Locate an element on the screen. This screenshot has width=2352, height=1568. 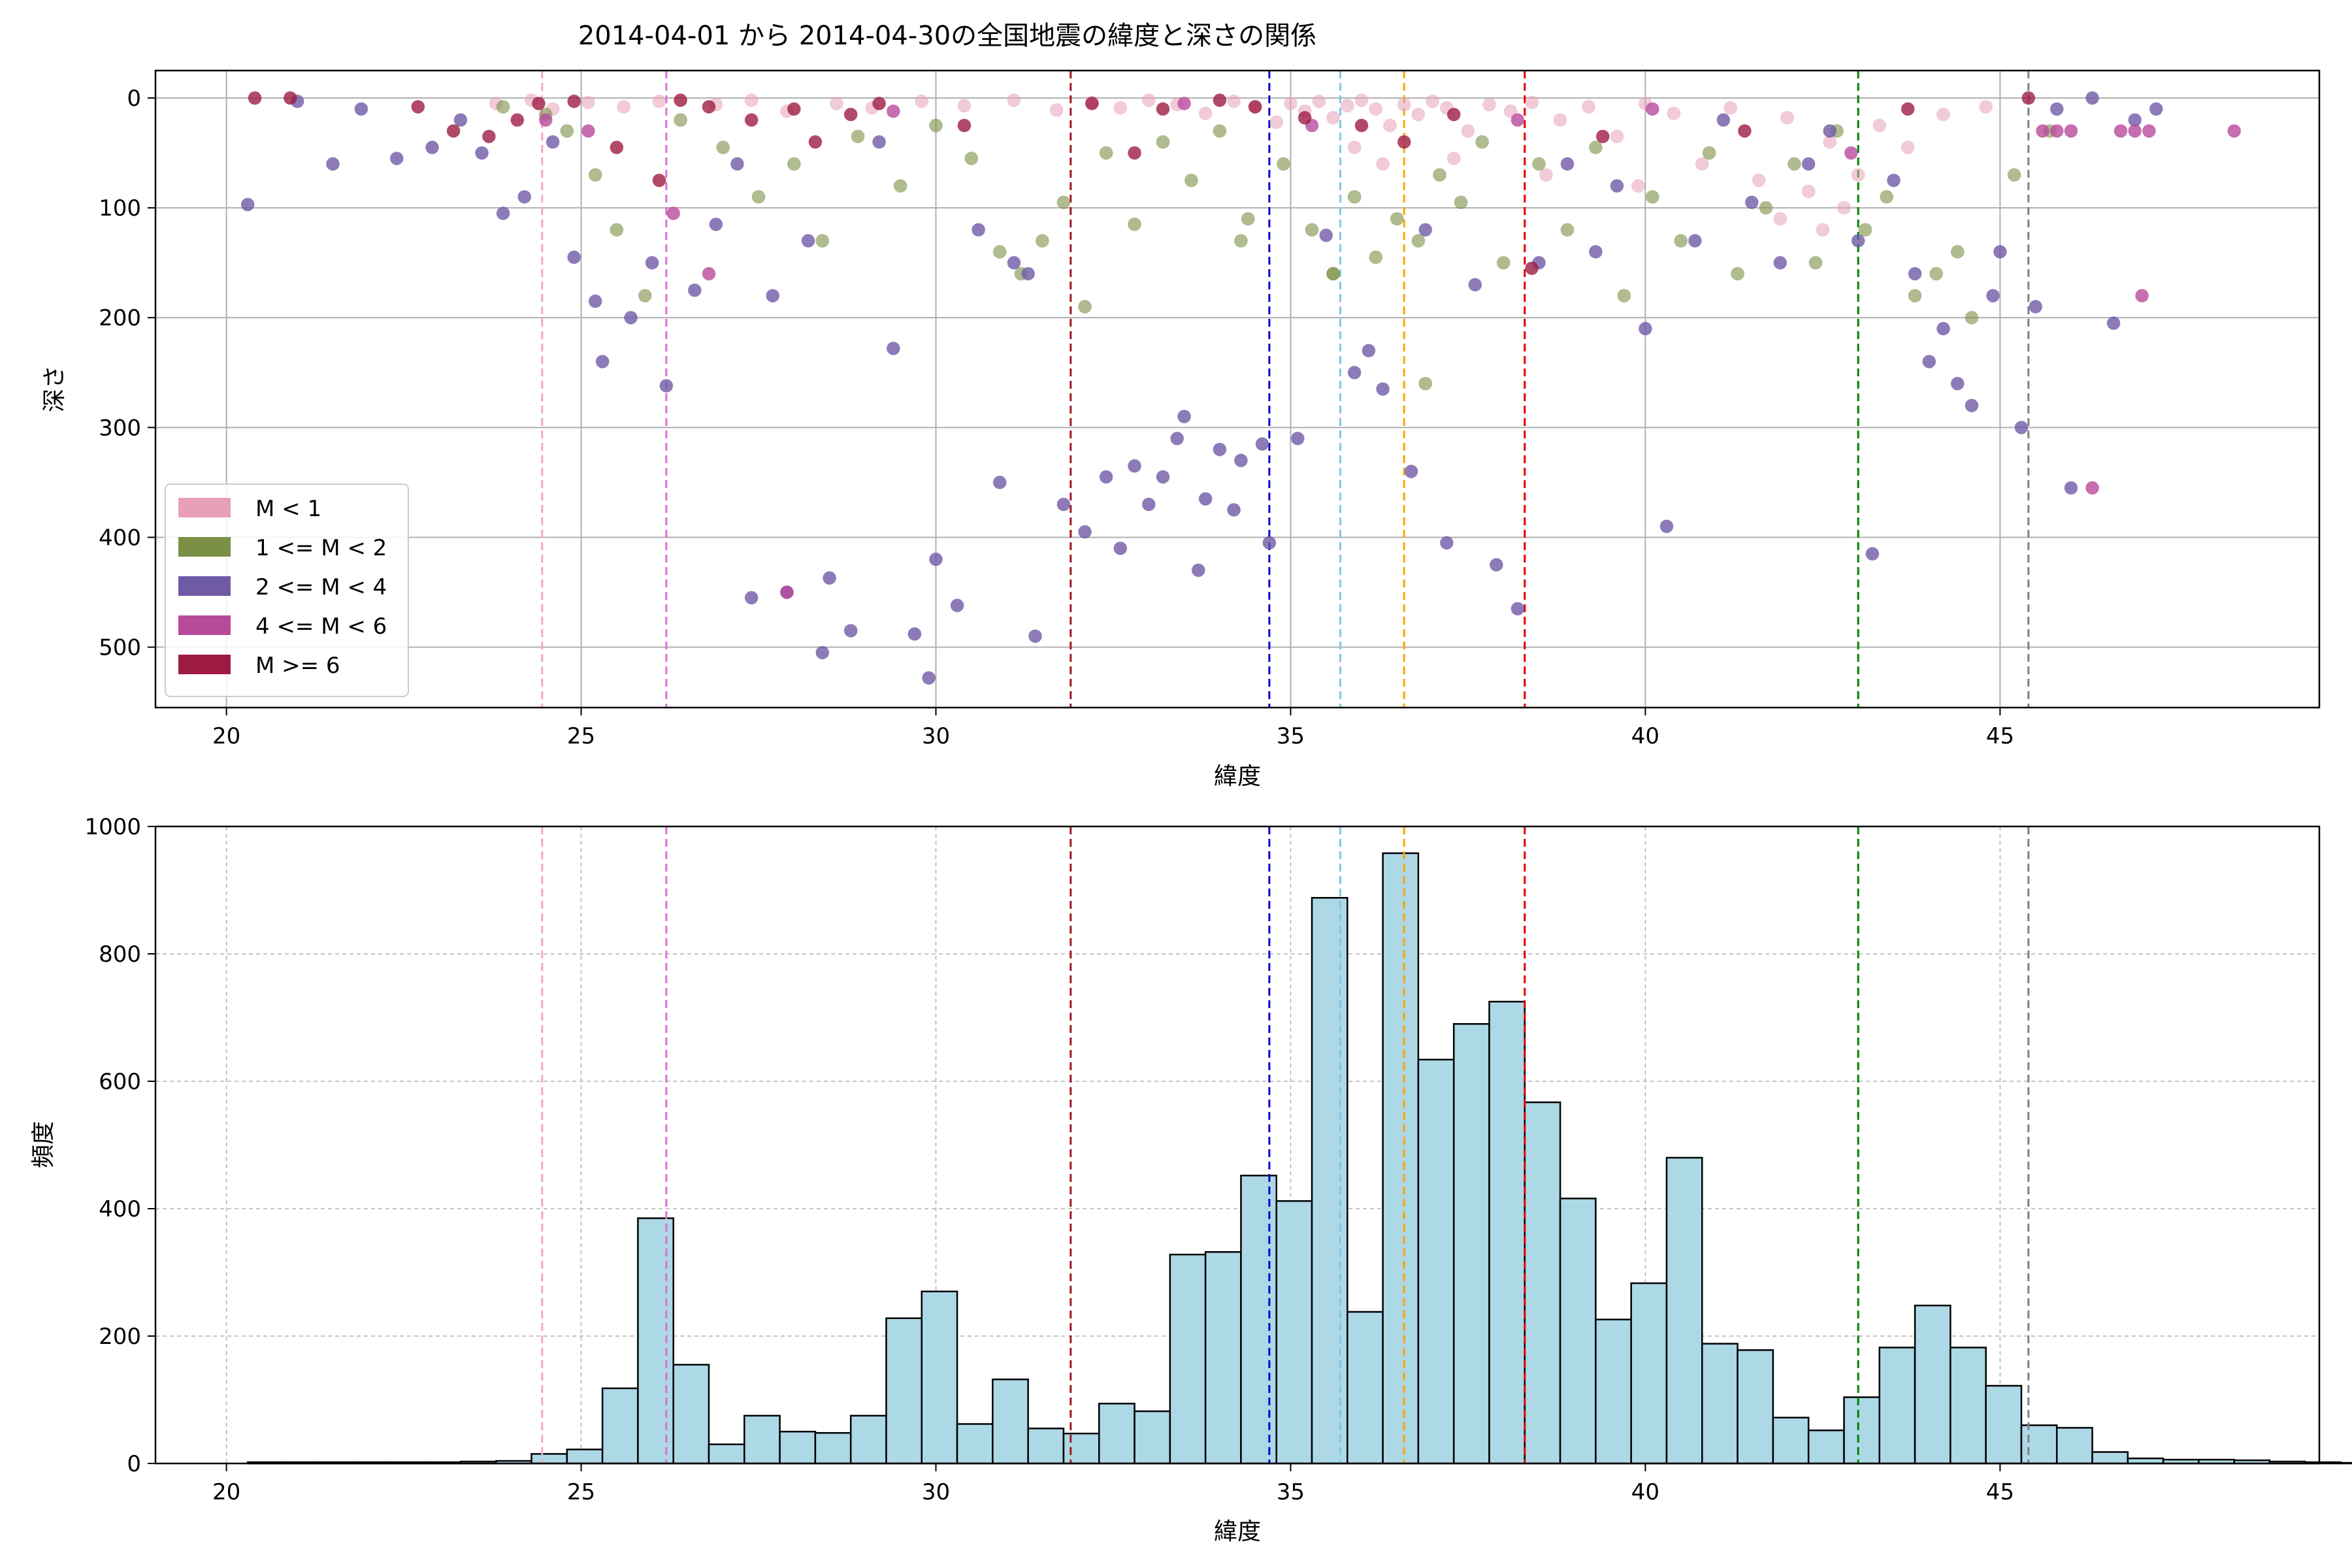
tick-label: 35 is located at coordinates (1291, 736).